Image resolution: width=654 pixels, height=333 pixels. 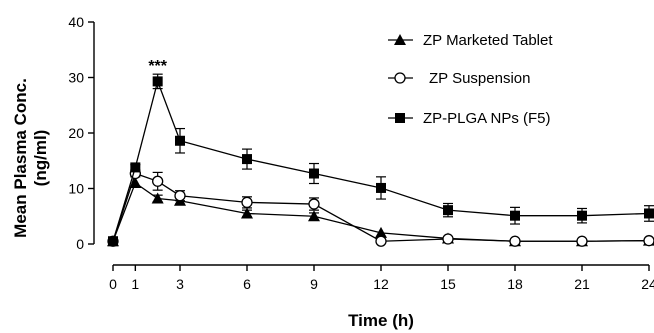 What do you see at coordinates (479, 78) in the screenshot?
I see `legend-label-suspension: ZP Suspension` at bounding box center [479, 78].